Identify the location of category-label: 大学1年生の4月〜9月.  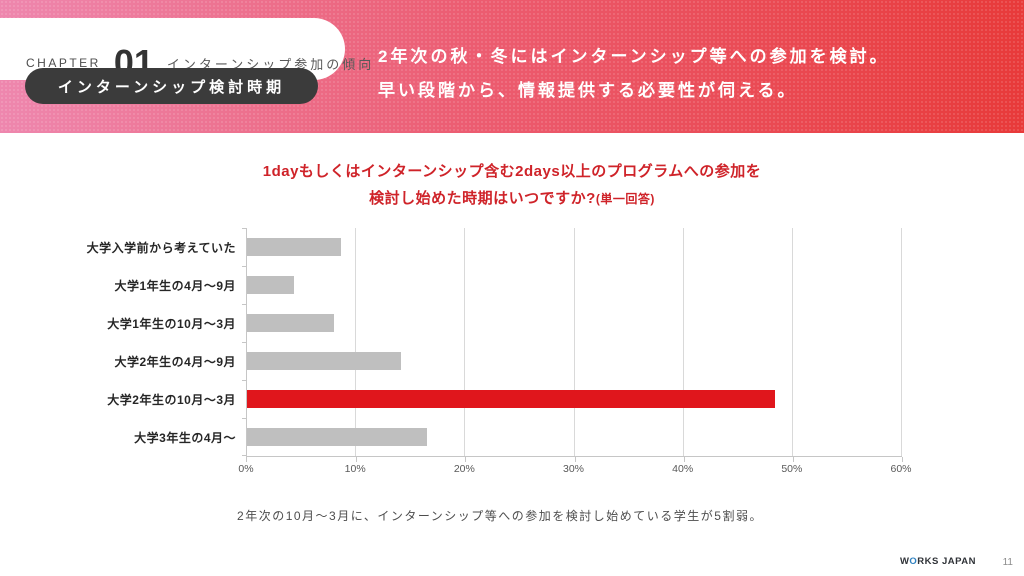
(175, 285).